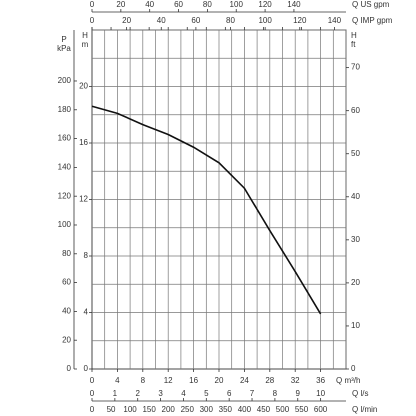  Describe the element at coordinates (83, 86) in the screenshot. I see `y-tick-label: 20` at that location.